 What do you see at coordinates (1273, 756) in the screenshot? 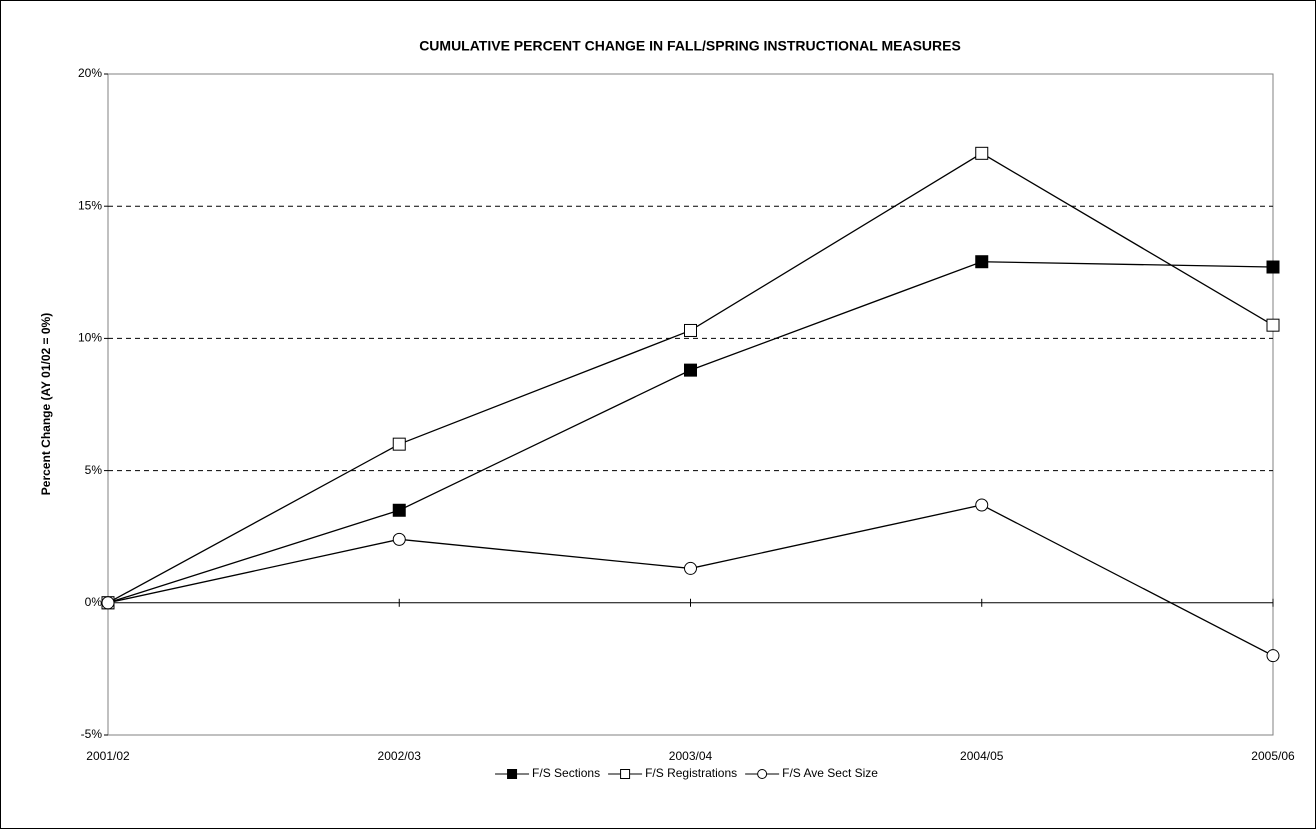
I see `x-tick-label: 2005/06` at bounding box center [1273, 756].